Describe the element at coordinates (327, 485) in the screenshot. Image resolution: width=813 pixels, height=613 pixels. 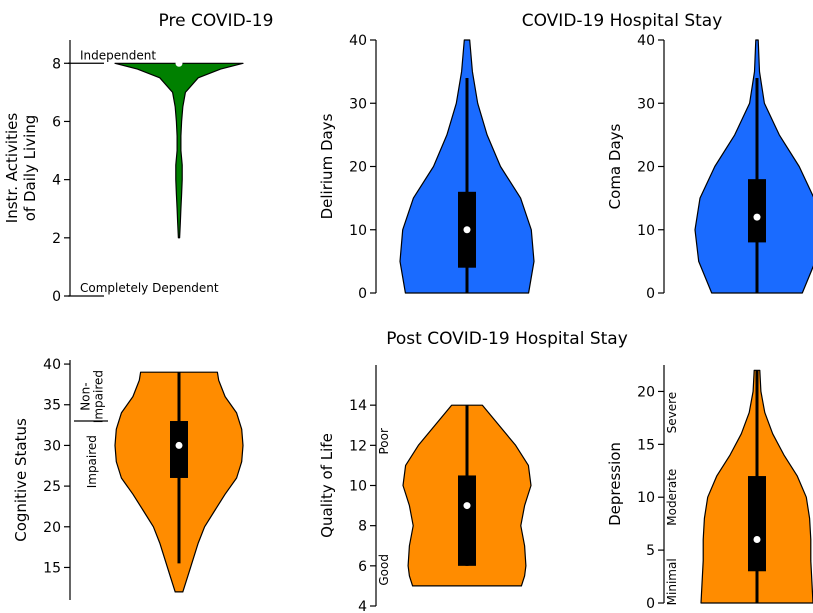
I see `y-axis-label: Quality of Life` at that location.